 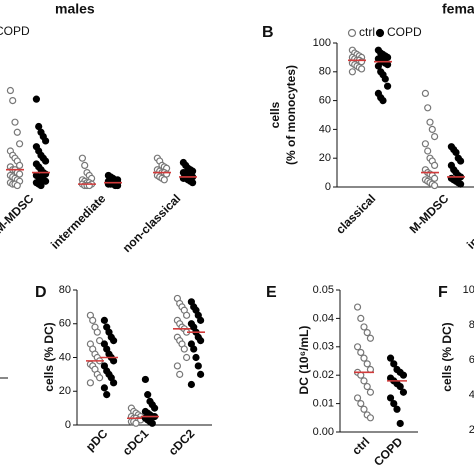 What do you see at coordinates (78, 221) in the screenshot?
I see `x-tick-label: intermediate` at bounding box center [78, 221].